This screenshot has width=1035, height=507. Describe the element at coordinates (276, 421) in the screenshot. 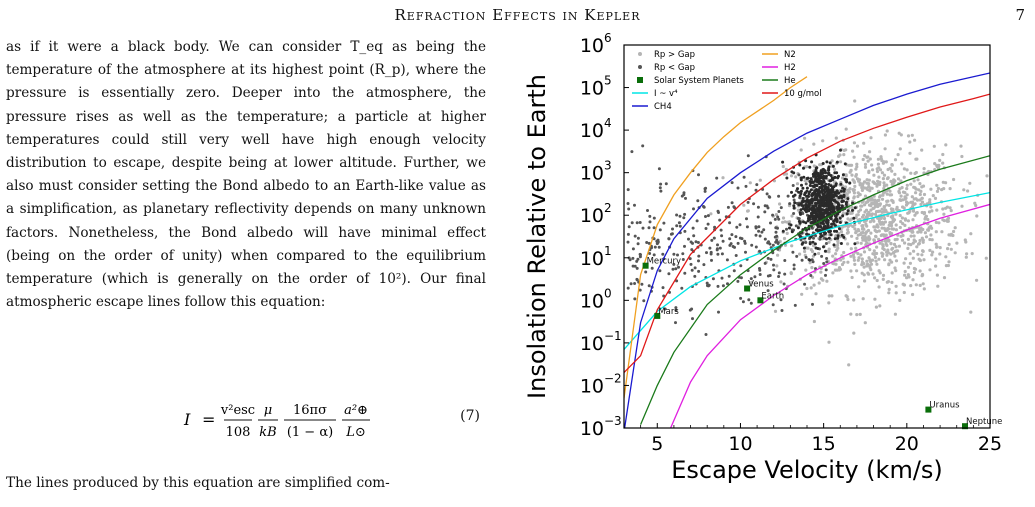

I see `equation-svg: I = v²esc 108 μ kB 16πσ (1 − α) a²⊕ L⊙` at that location.